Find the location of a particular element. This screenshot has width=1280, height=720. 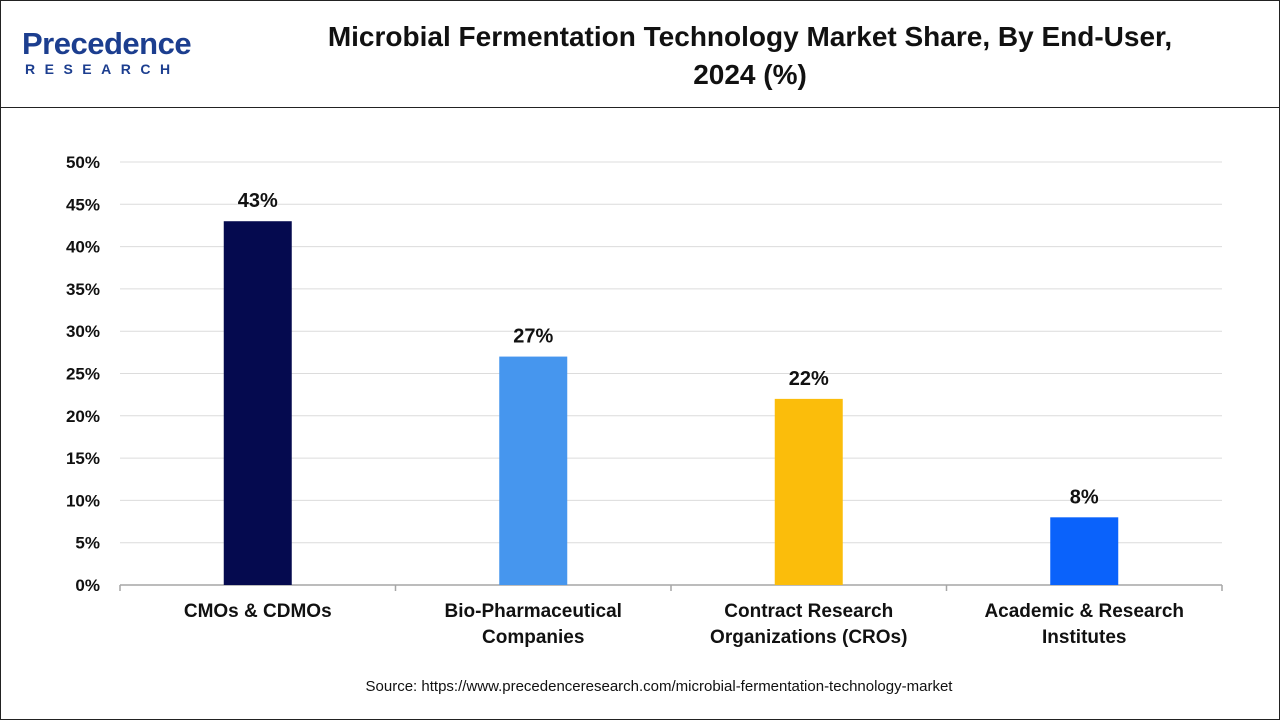

y-tick-label: 35% is located at coordinates (83, 289).